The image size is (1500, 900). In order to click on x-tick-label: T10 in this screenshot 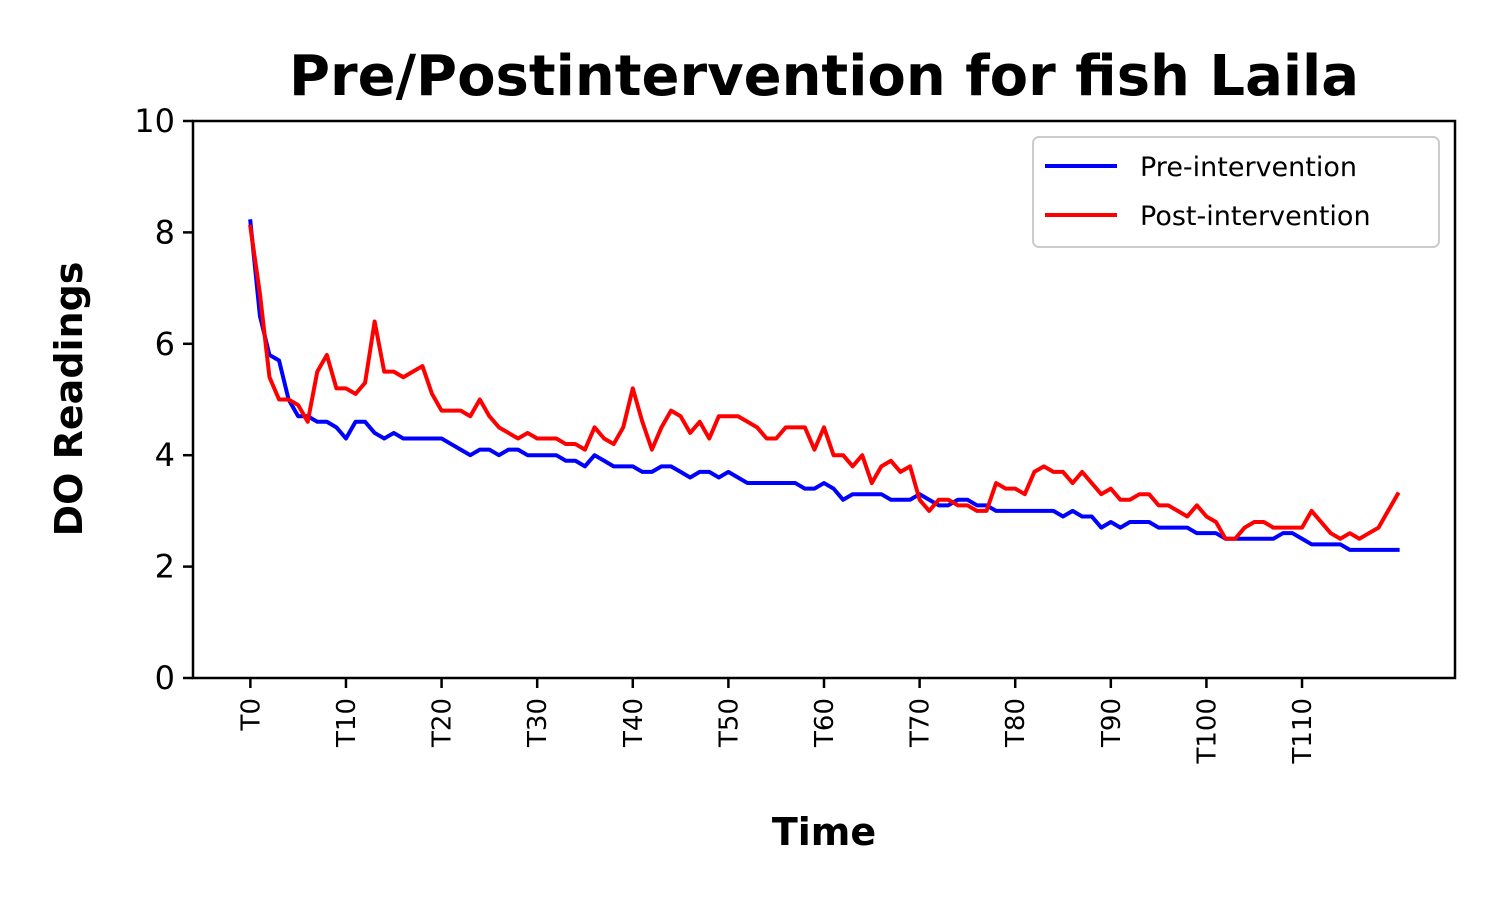, I will do `click(347, 723)`.